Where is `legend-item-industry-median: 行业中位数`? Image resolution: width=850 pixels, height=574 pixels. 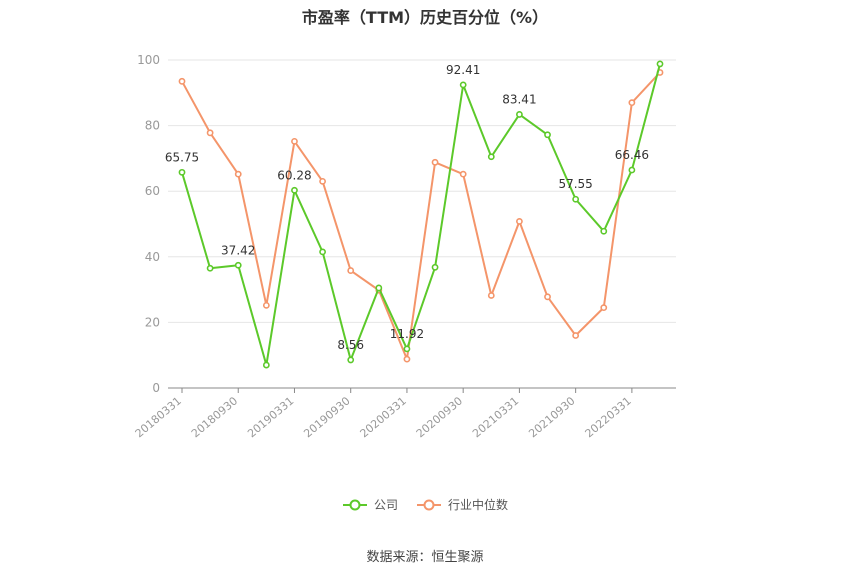
legend-item-industry-median: 行业中位数 is located at coordinates (462, 504).